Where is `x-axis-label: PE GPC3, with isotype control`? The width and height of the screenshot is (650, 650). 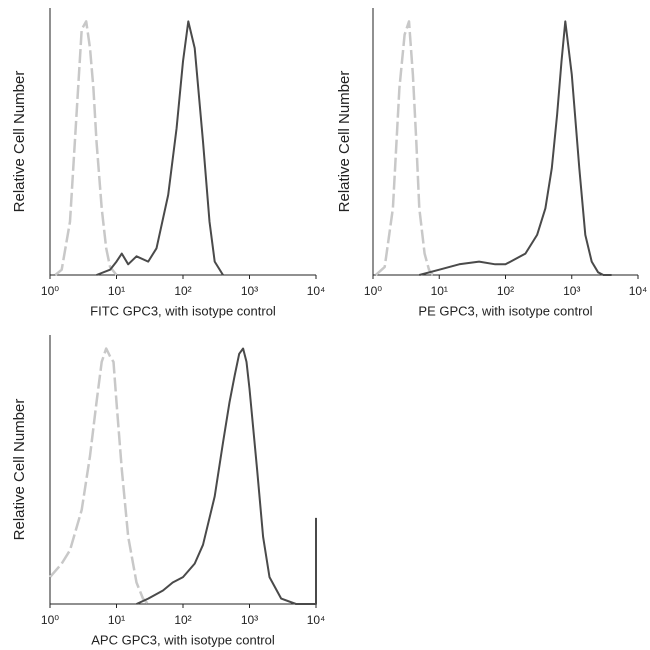
x-axis-label: PE GPC3, with isotype control is located at coordinates (505, 310).